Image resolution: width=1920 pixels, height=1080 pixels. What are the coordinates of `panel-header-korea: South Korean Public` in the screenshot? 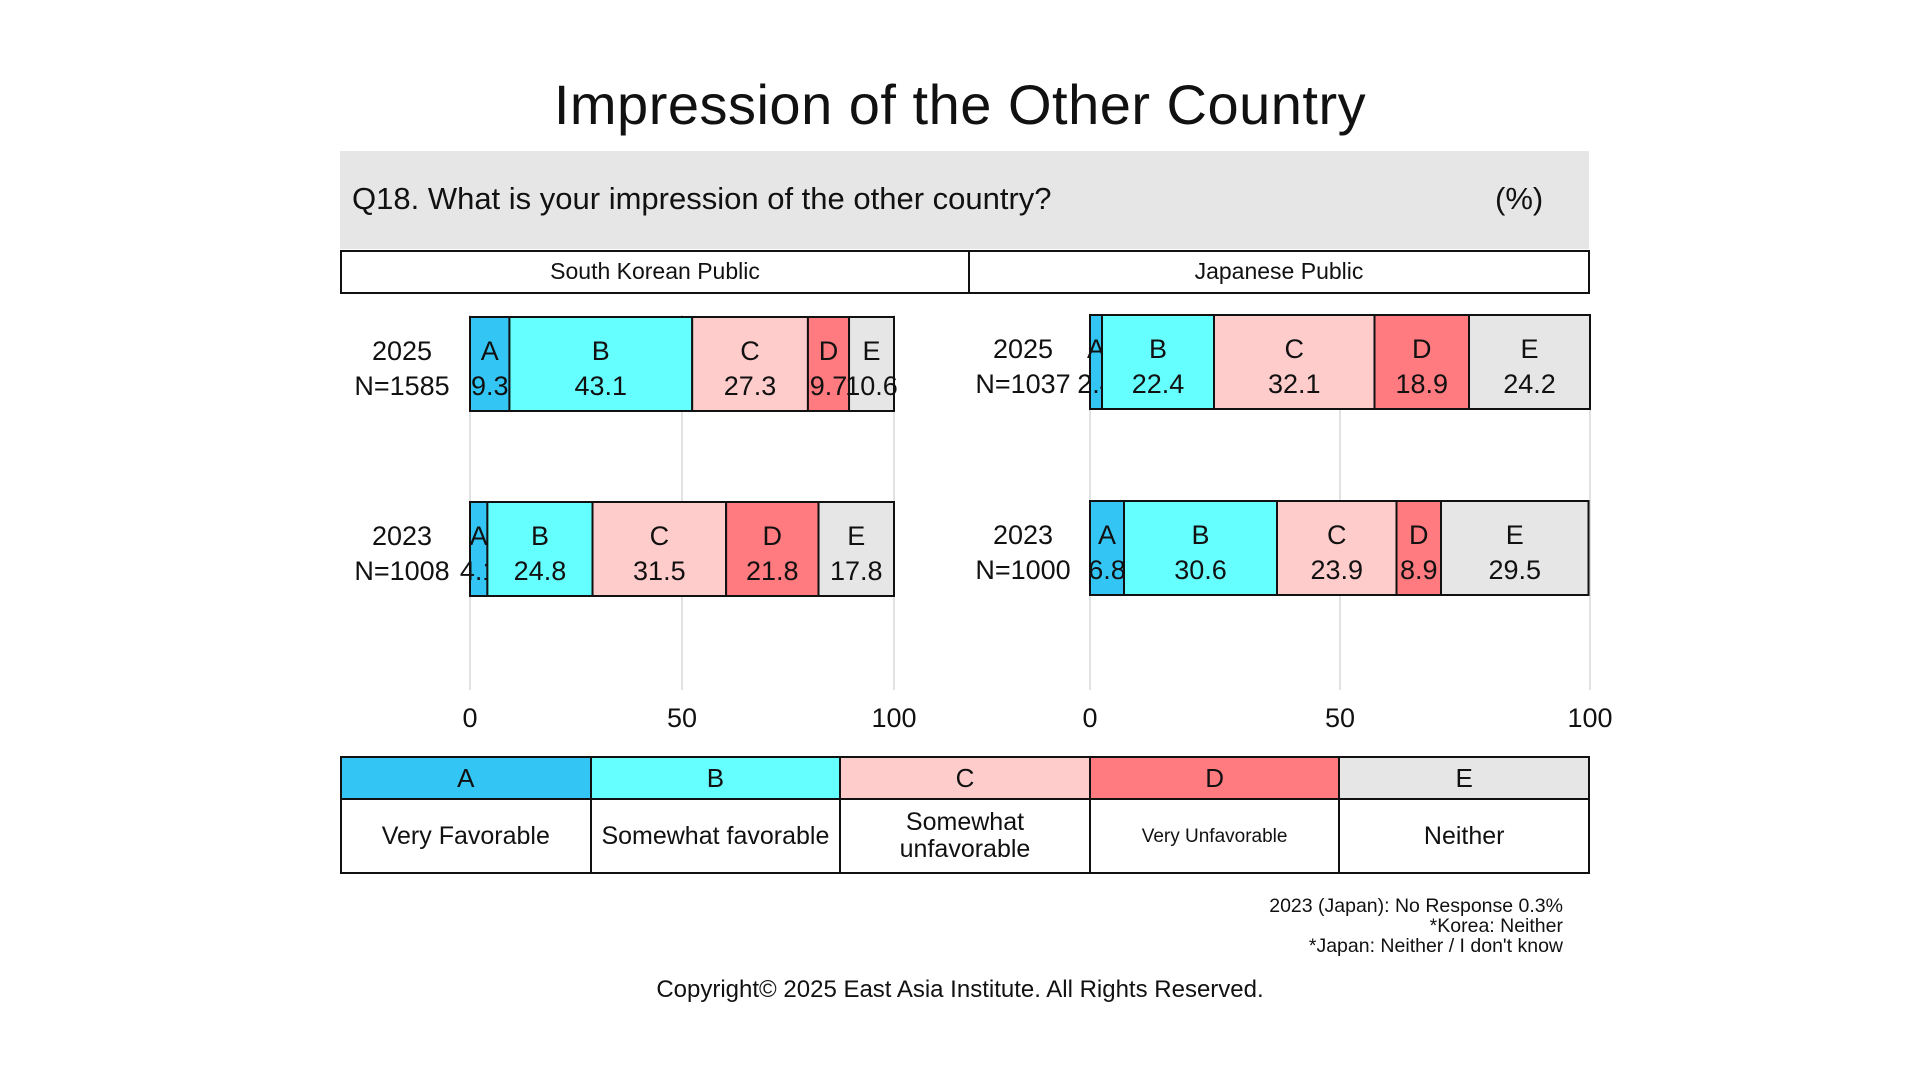 It's located at (655, 272).